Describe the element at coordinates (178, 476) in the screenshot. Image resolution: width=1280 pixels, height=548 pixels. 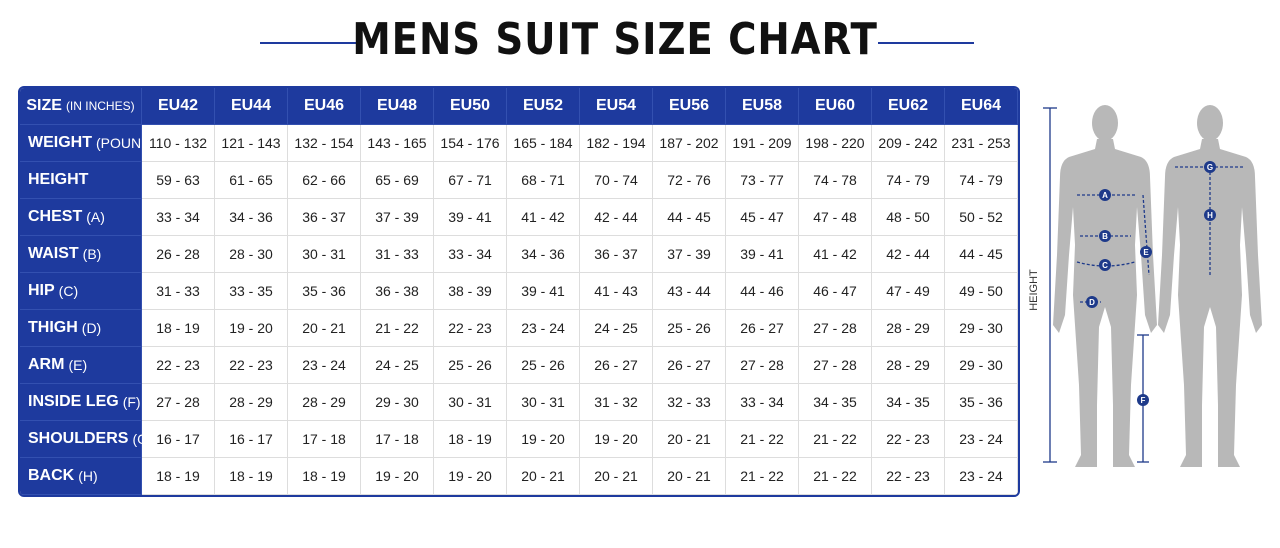
I see `cell-text: 18 - 19` at that location.